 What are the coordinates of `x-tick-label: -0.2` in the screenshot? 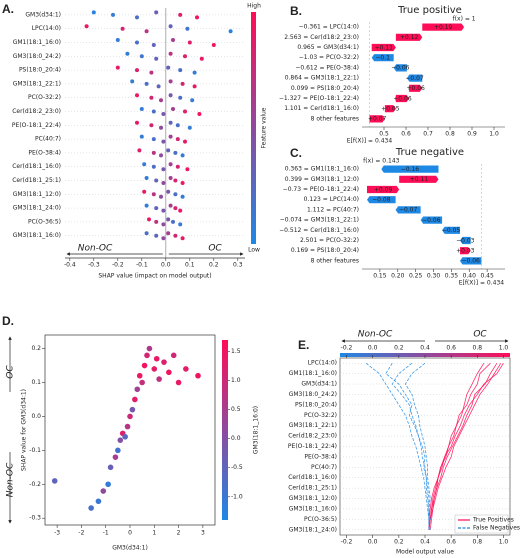 It's located at (118, 265).